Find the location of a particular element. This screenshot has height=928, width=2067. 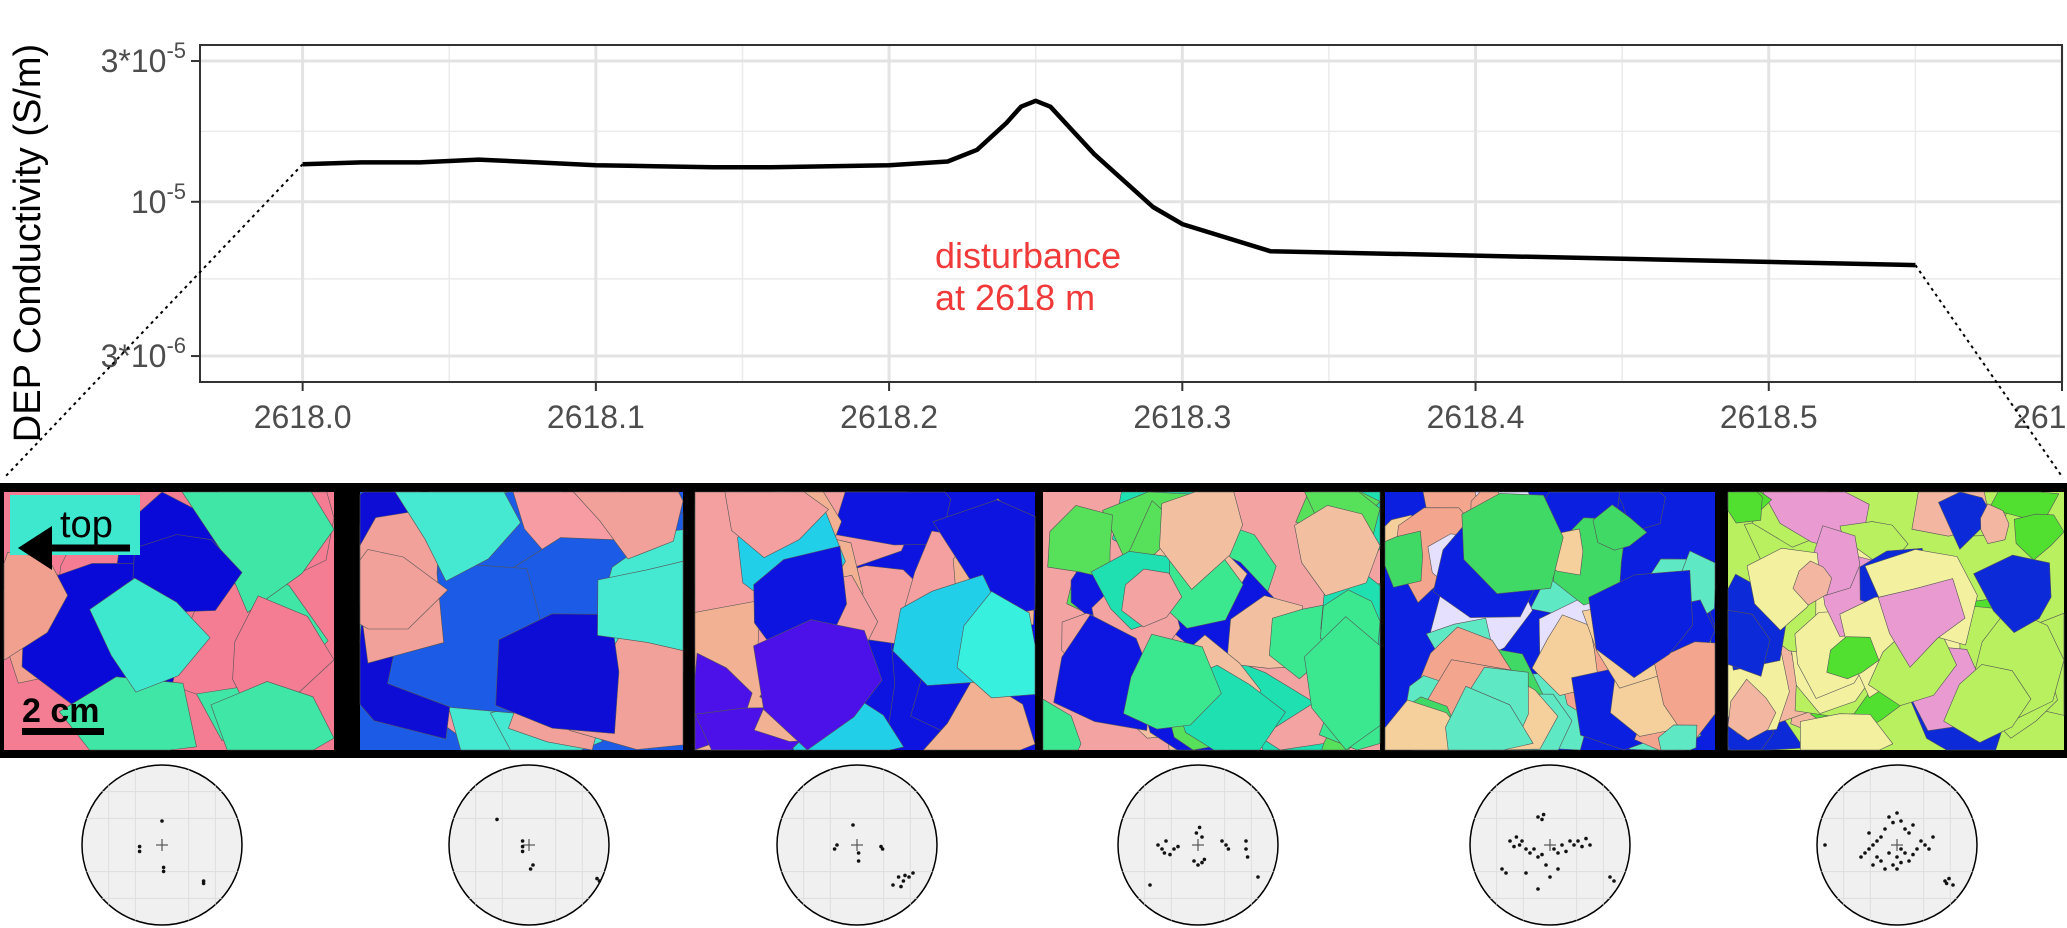

x-tick-label: 2618.6 is located at coordinates (2040, 417).